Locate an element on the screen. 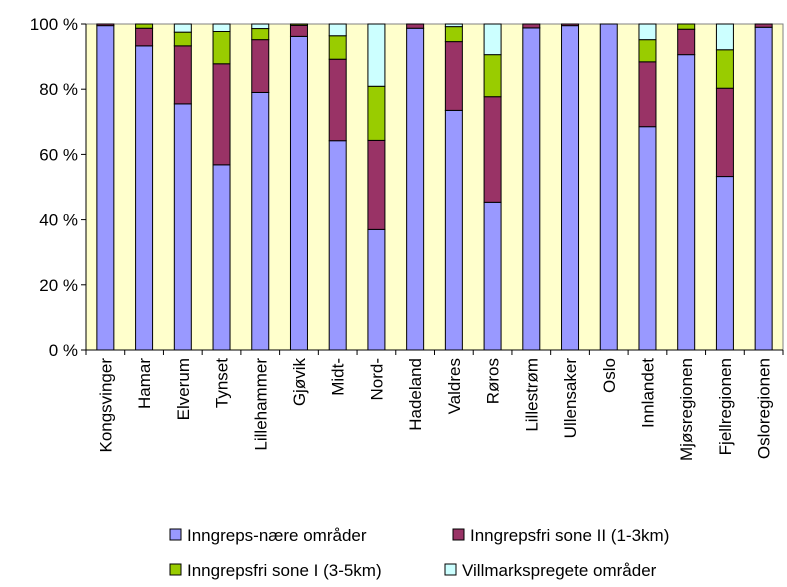 The image size is (787, 587). y-tick-label: 60 % is located at coordinates (58, 154).